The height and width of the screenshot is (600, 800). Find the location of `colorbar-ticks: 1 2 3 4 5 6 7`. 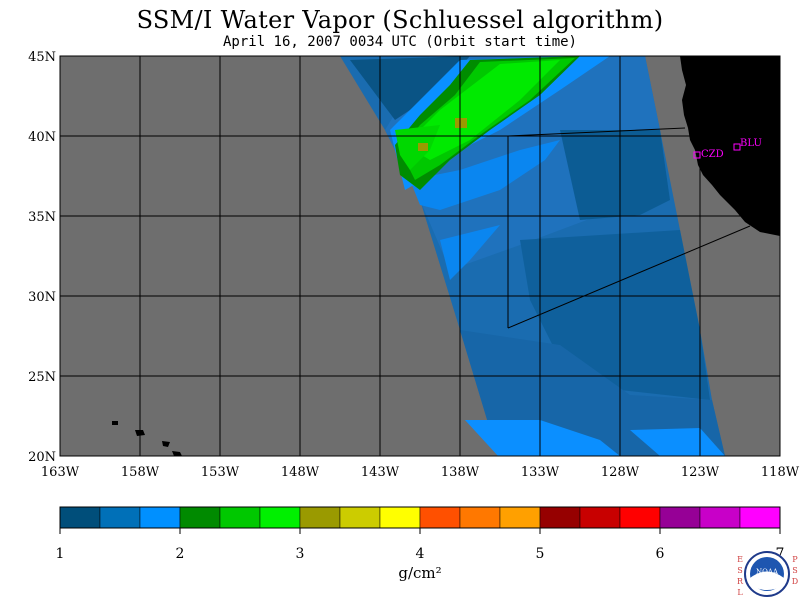

colorbar-ticks: 1 2 3 4 5 6 7 is located at coordinates (420, 545).